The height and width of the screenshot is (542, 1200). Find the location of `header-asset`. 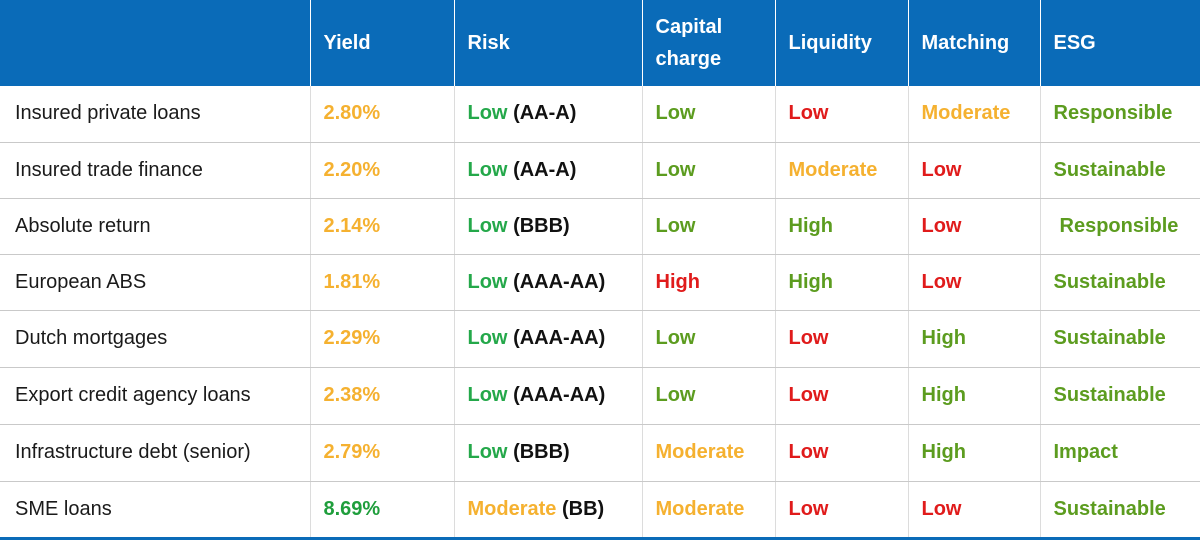

header-asset is located at coordinates (155, 43).